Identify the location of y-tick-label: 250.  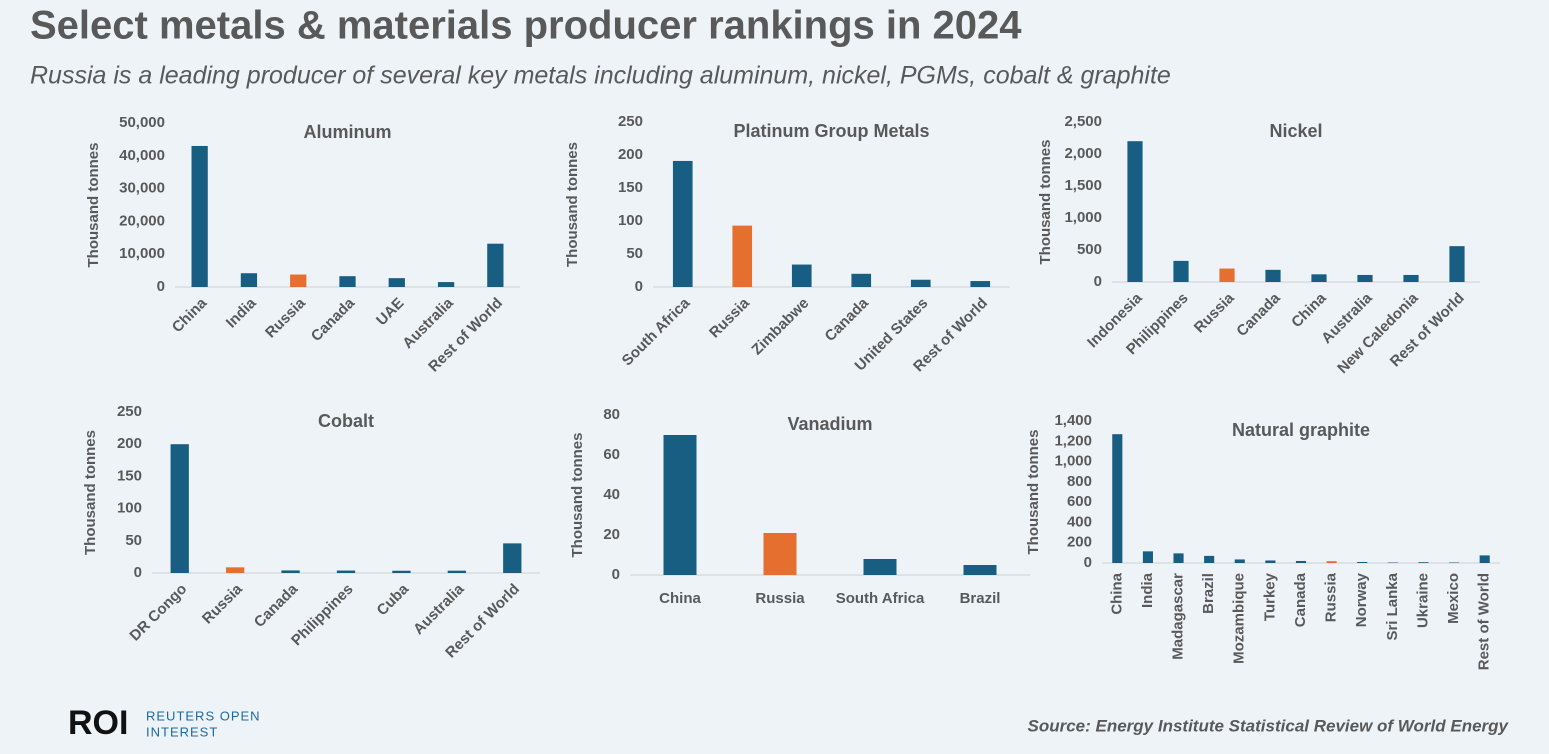
(129, 411).